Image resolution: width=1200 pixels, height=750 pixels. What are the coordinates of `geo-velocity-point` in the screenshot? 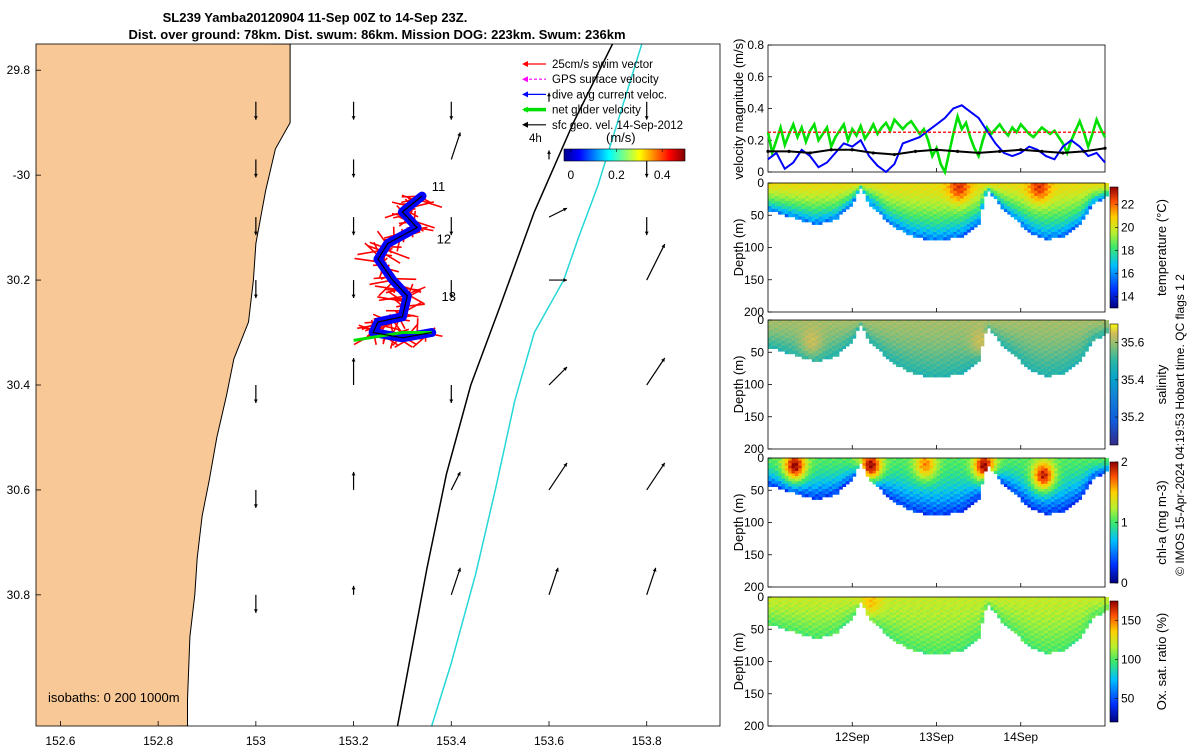 It's located at (1105, 148).